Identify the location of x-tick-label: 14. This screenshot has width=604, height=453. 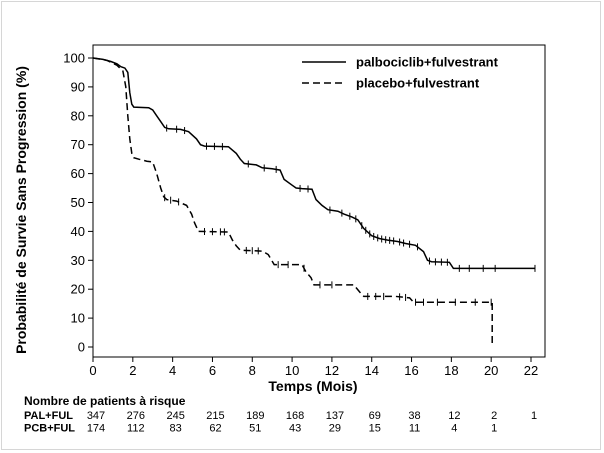
(371, 370).